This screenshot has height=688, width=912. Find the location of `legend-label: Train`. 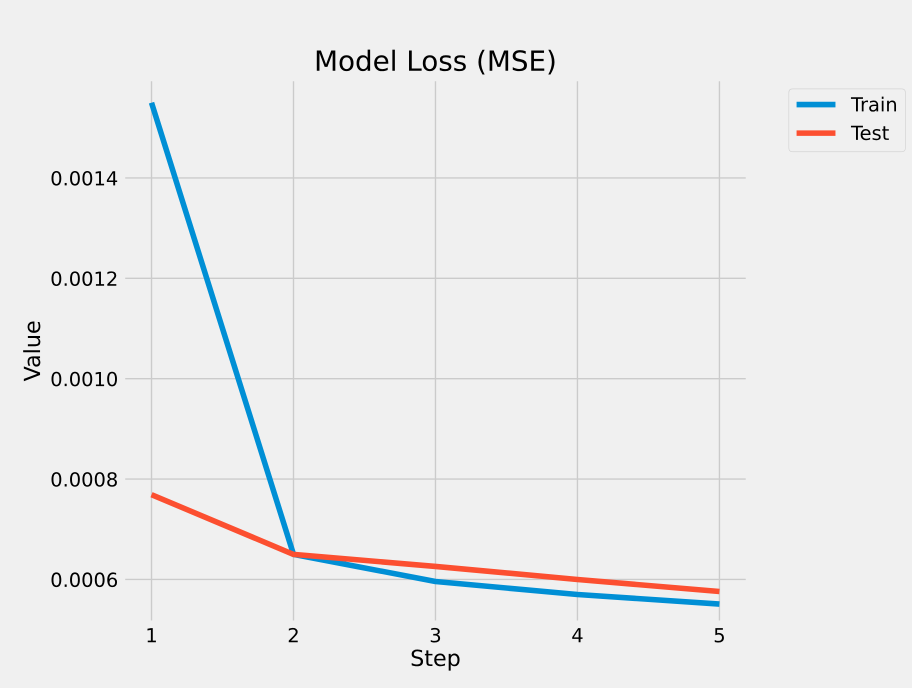

legend-label: Train is located at coordinates (873, 104).